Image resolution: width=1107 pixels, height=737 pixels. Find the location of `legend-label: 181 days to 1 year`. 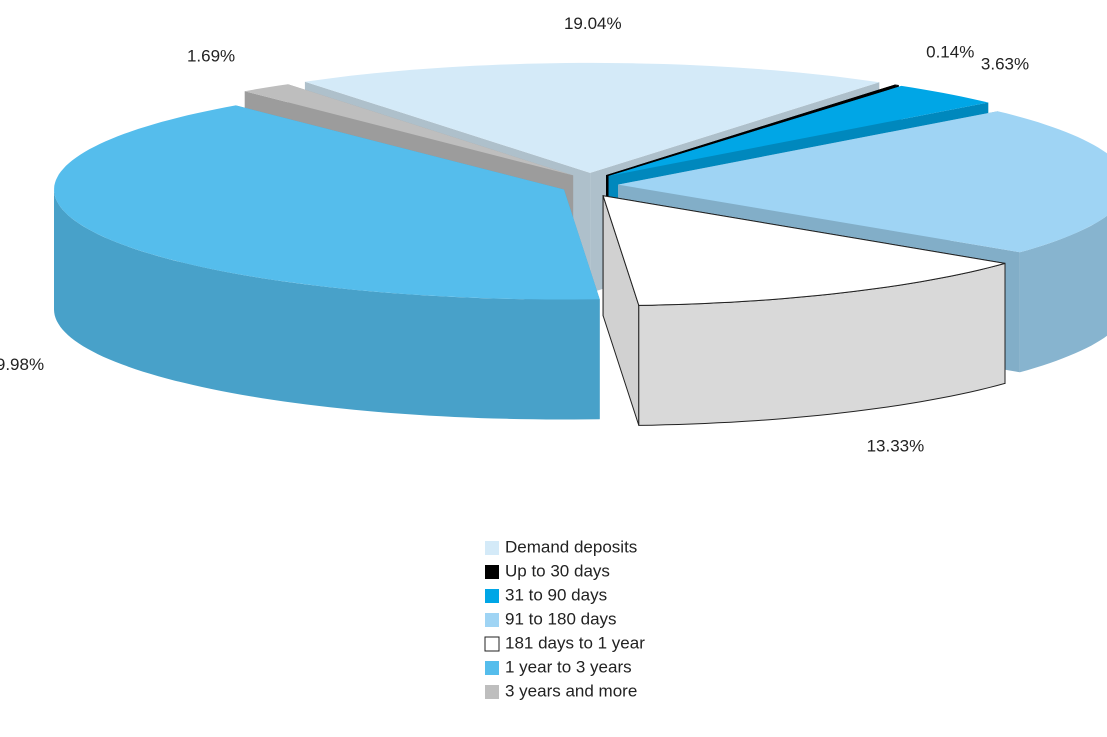

legend-label: 181 days to 1 year is located at coordinates (575, 642).